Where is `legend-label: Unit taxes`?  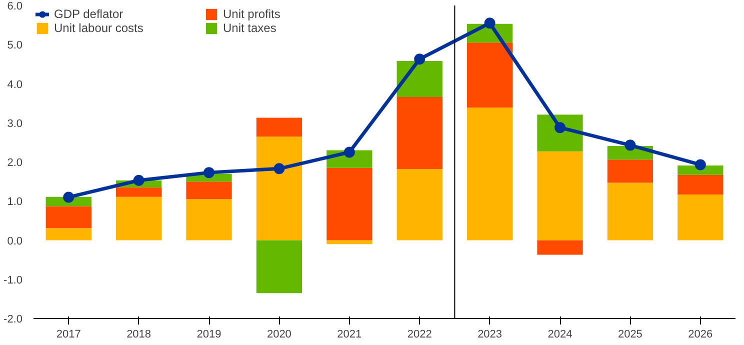 legend-label: Unit taxes is located at coordinates (250, 28).